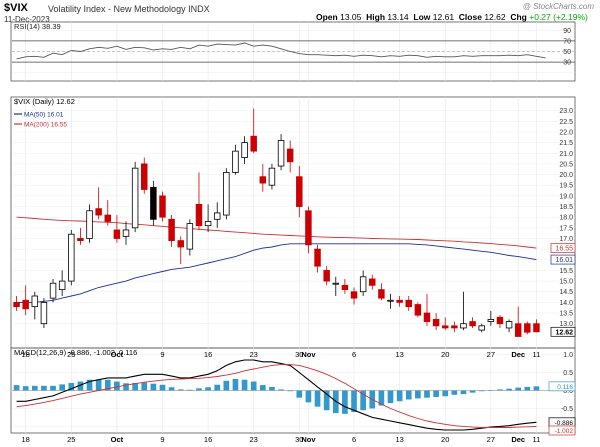 The image size is (600, 447). What do you see at coordinates (566, 132) in the screenshot?
I see `price-tick-label: 22.0` at bounding box center [566, 132].